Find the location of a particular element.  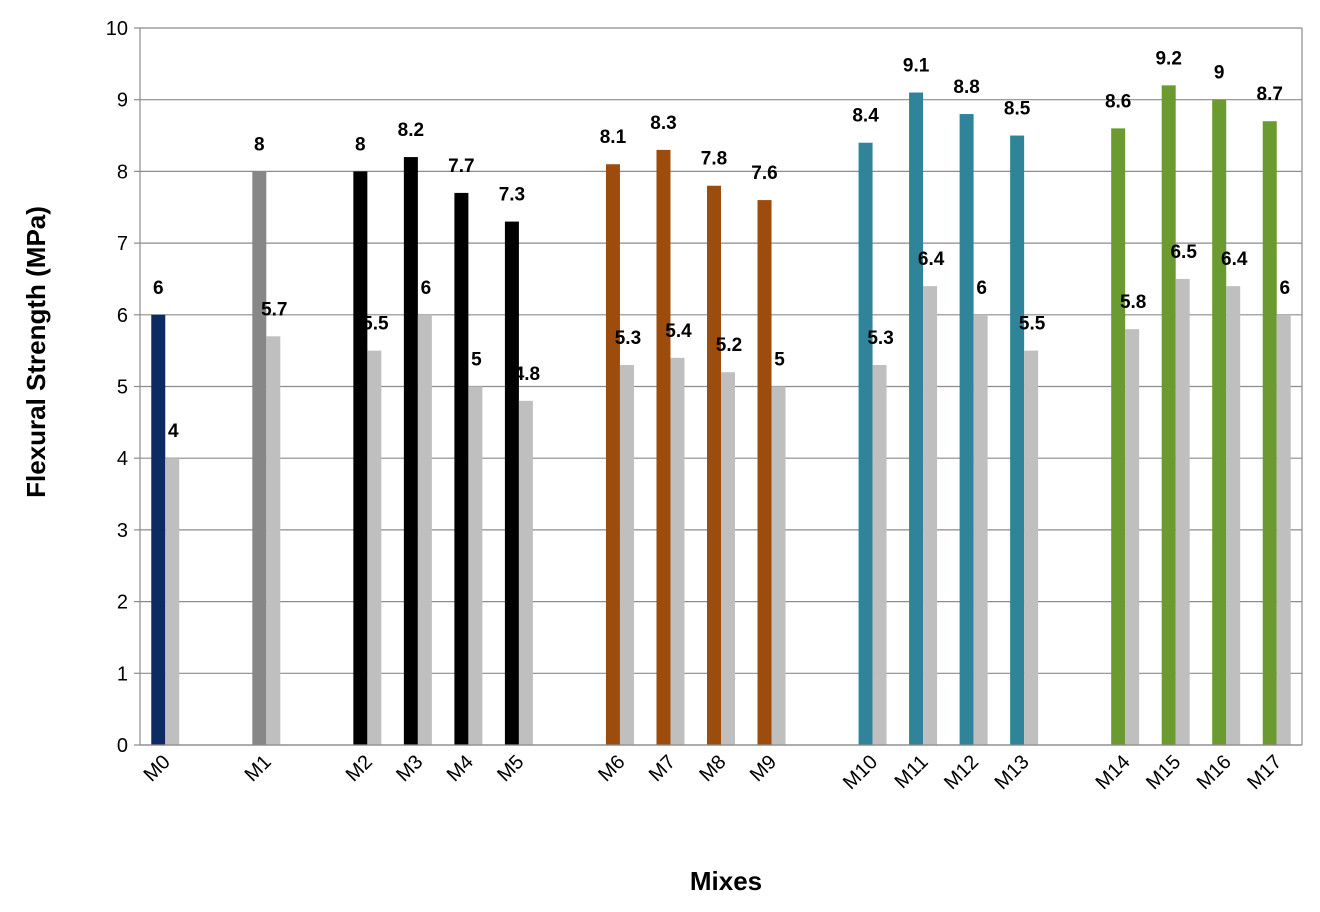

data-label-series-1: 9.2 is located at coordinates (1168, 58).